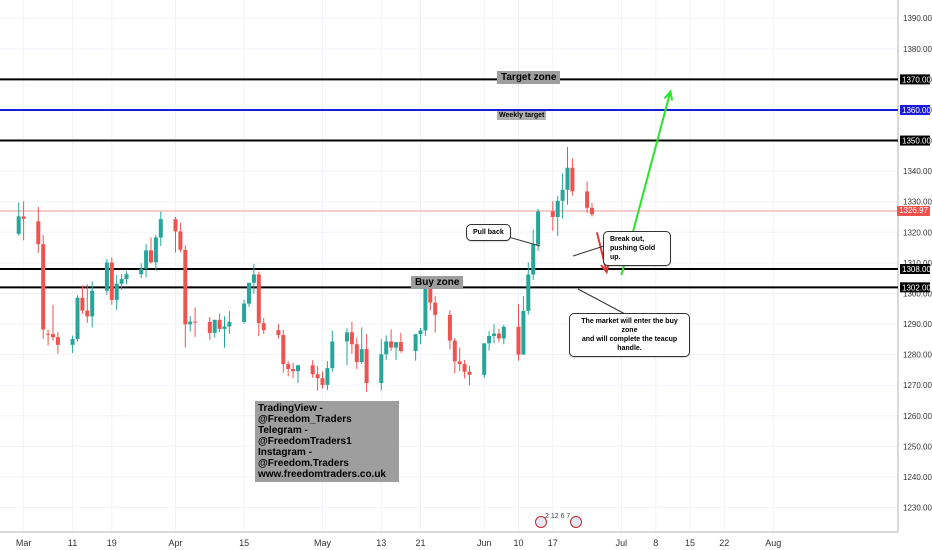  What do you see at coordinates (420, 543) in the screenshot?
I see `x-tick-label: 21` at bounding box center [420, 543].